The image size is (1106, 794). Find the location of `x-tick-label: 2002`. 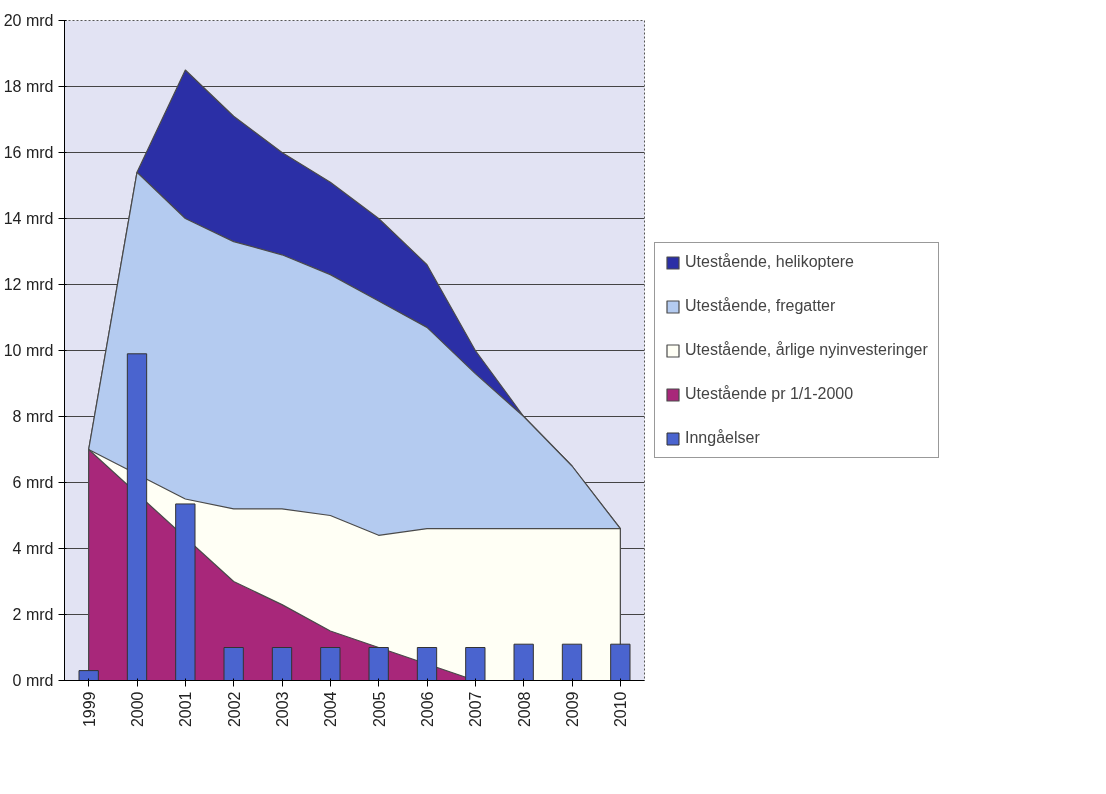

x-tick-label: 2002 is located at coordinates (234, 709).